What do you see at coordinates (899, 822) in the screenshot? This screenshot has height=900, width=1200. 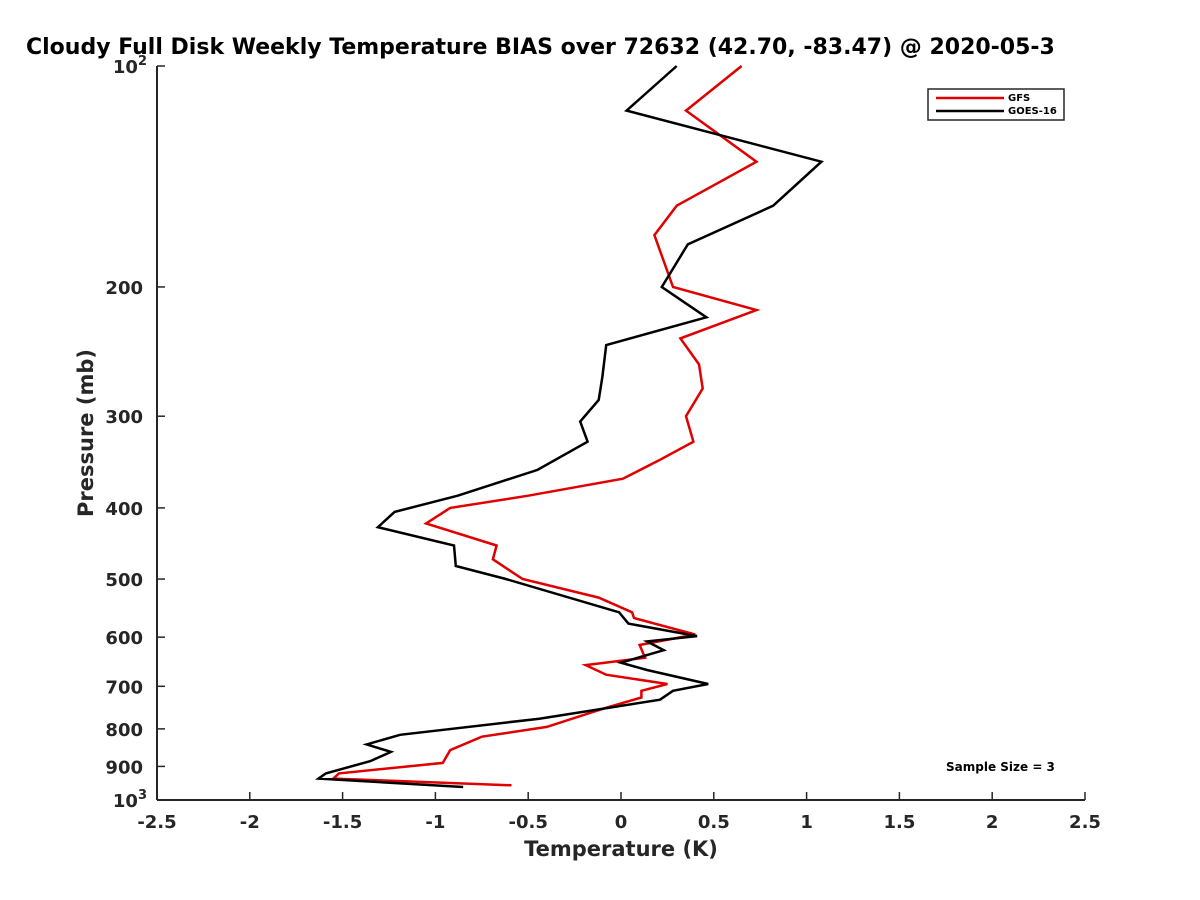 I see `x-tick-label: 1.5` at bounding box center [899, 822].